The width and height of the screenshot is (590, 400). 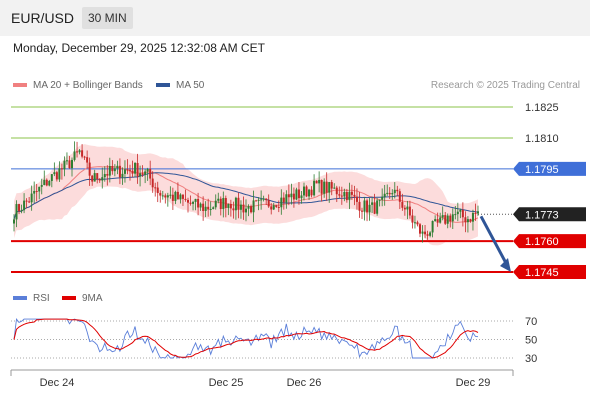 What do you see at coordinates (295, 18) in the screenshot?
I see `header-bar: EUR/USD 30 MIN` at bounding box center [295, 18].